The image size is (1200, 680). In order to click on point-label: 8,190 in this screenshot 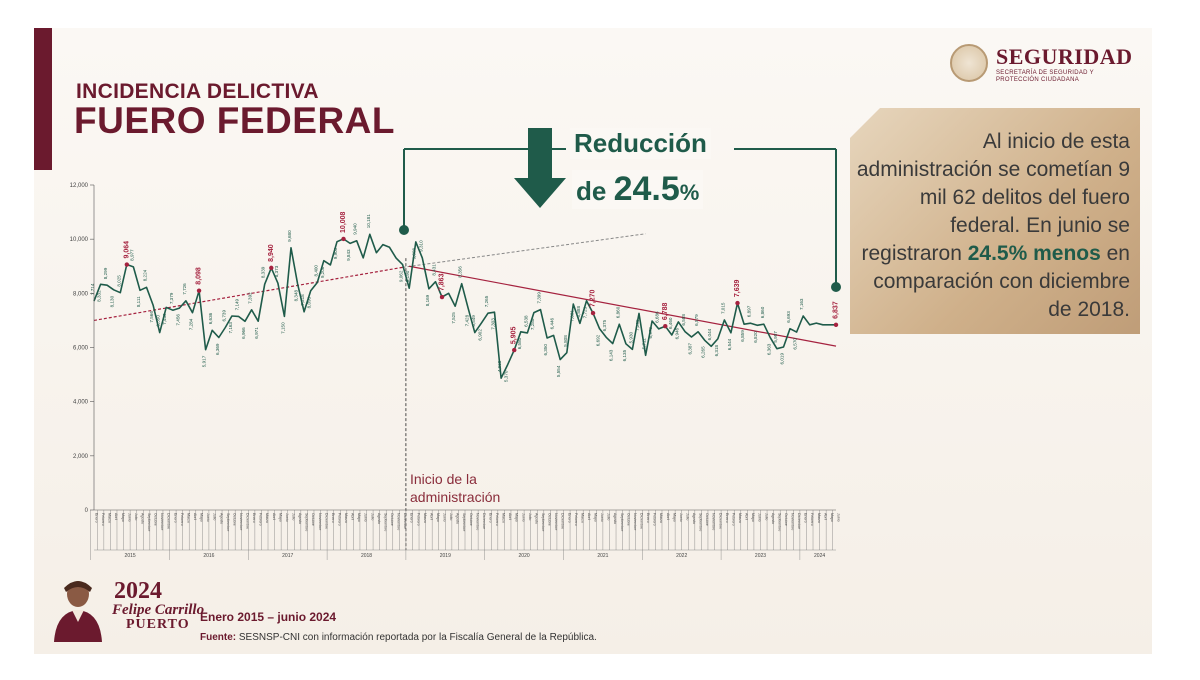, I will do `click(407, 276)`.